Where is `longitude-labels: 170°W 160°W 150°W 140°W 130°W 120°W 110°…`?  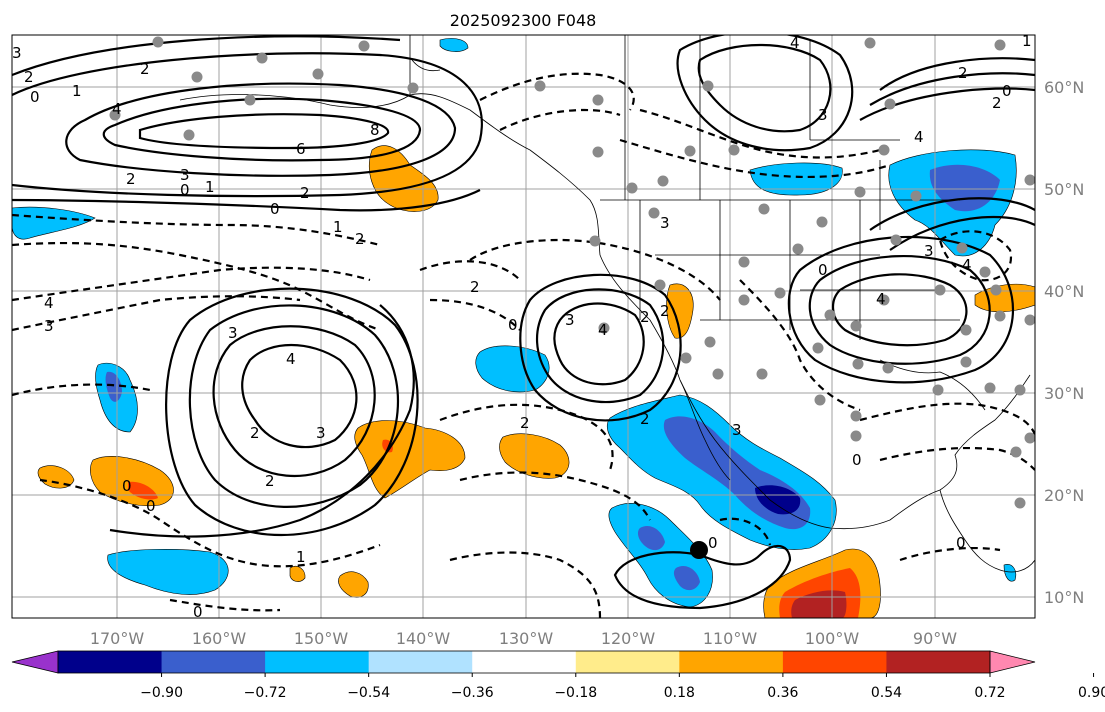 longitude-labels: 170°W 160°W 150°W 140°W 130°W 120°W 110°… is located at coordinates (523, 638).